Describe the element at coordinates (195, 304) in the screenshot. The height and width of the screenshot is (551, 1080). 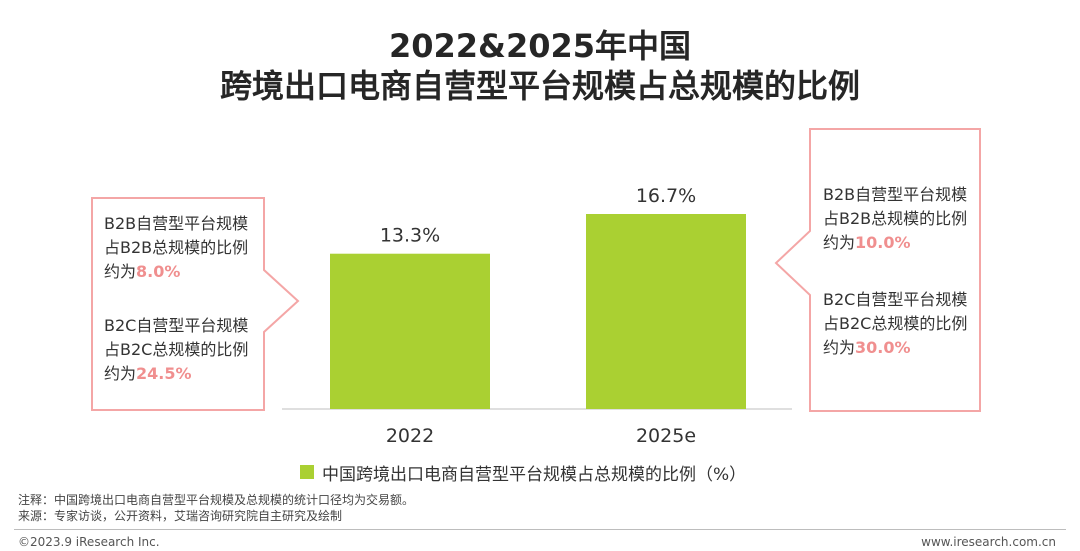
I see `left-callout-box` at that location.